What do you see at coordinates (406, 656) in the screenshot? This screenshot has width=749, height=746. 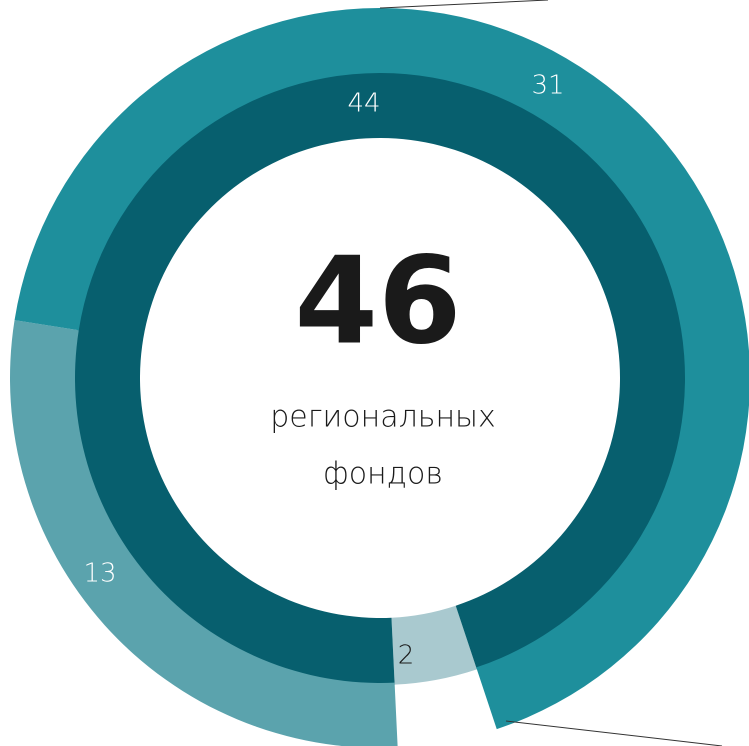 I see `segment-label: 2` at bounding box center [406, 656].